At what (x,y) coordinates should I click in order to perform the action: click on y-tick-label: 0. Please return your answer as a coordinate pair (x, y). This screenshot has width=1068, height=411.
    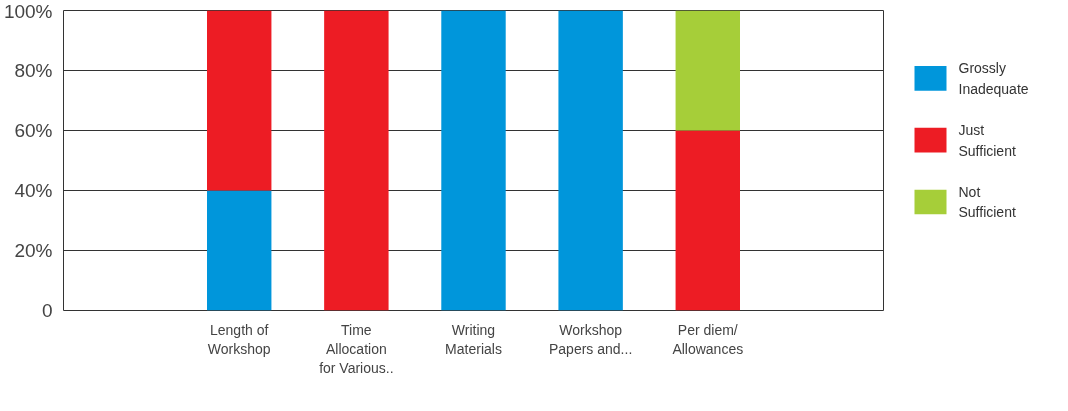
    Looking at the image, I should click on (47, 310).